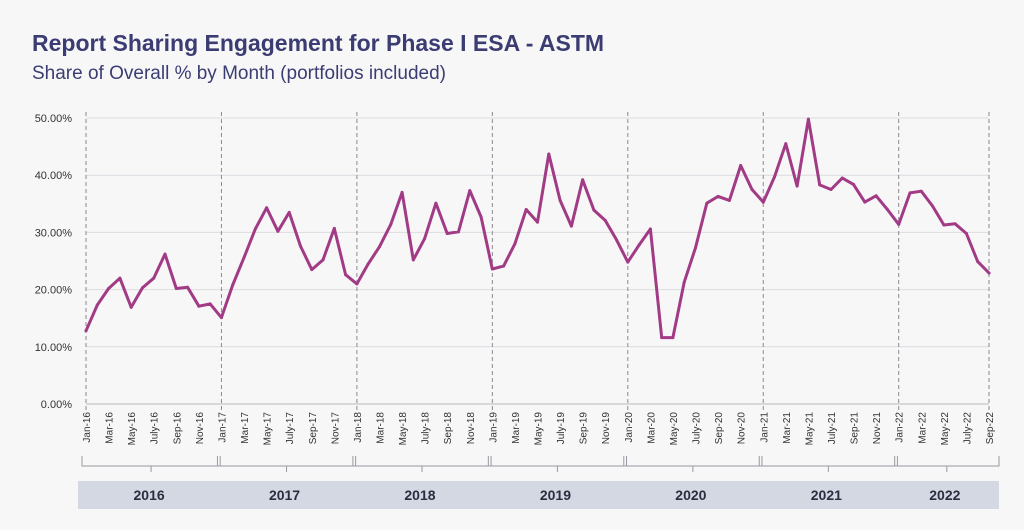 The image size is (1024, 530). I want to click on x-tick-label: Sep-18, so click(448, 428).